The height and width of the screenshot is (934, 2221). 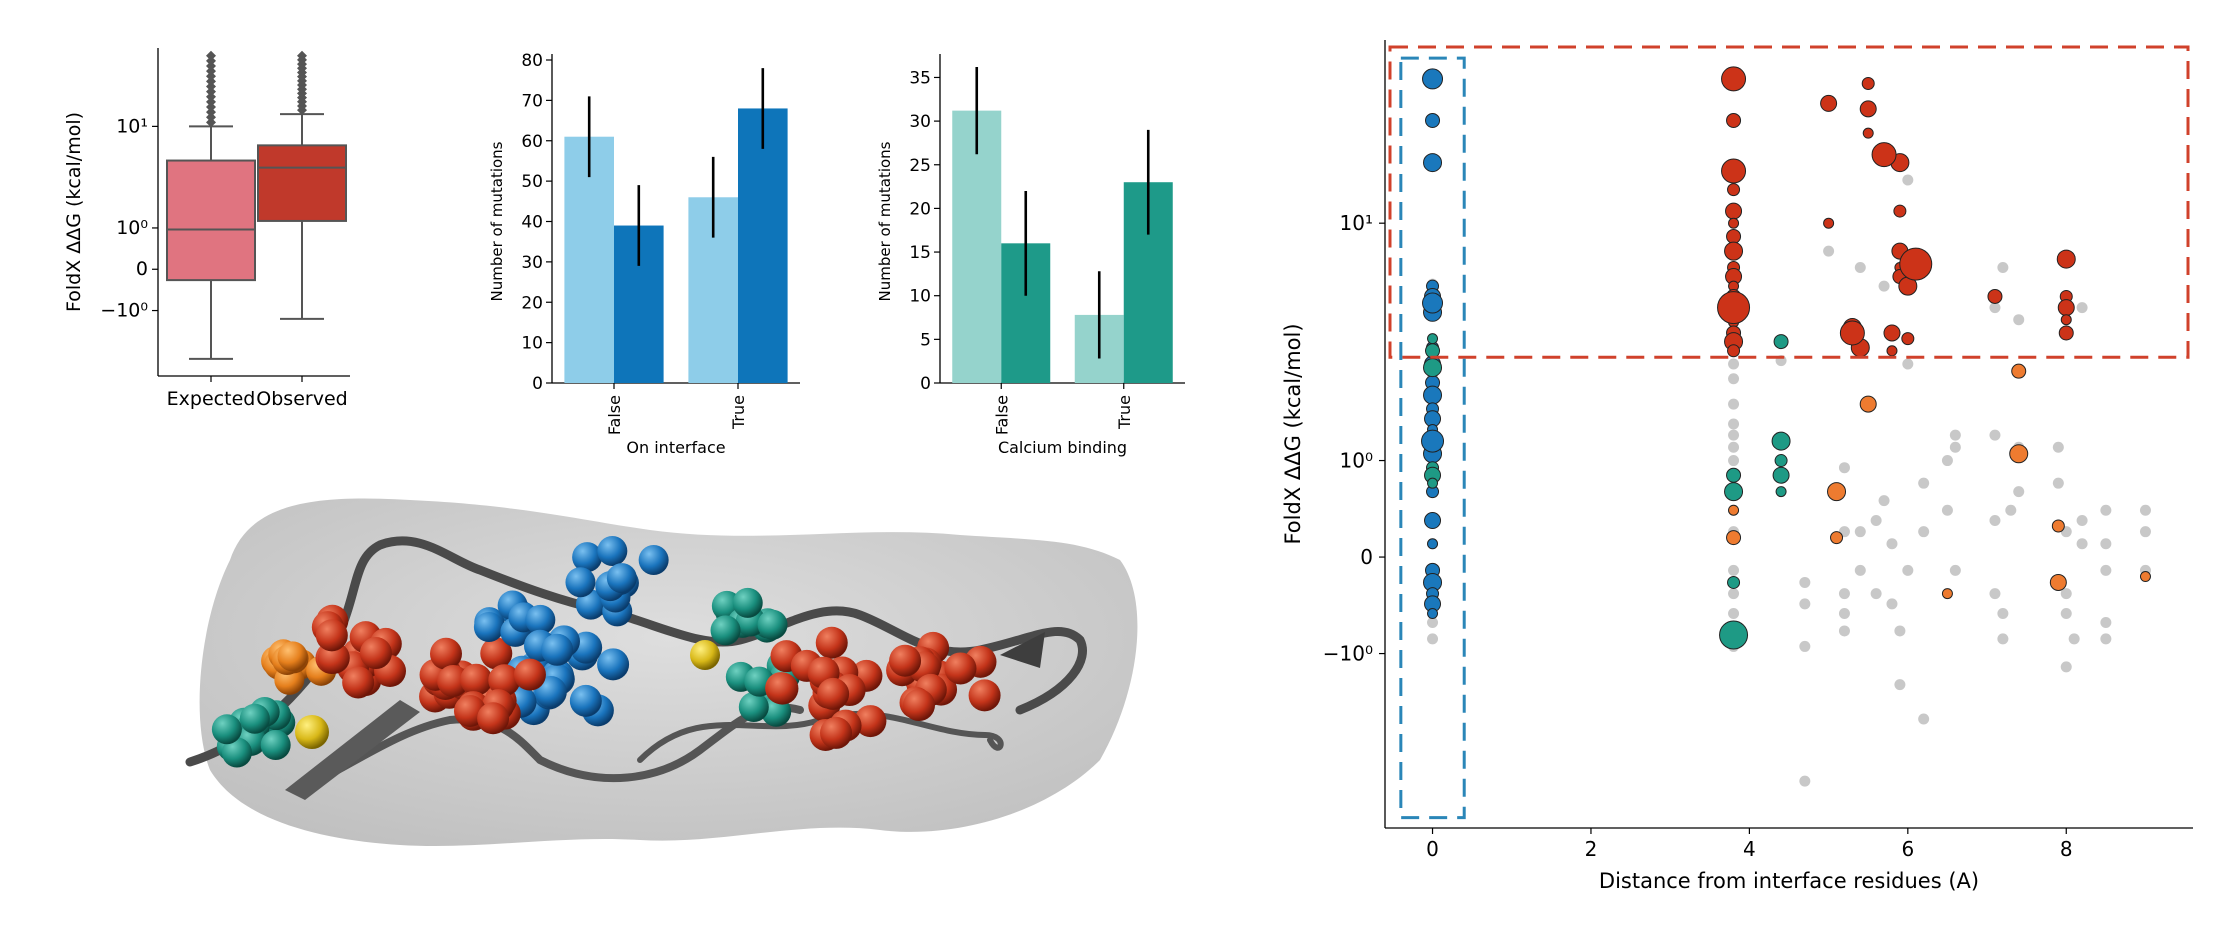 I want to click on highlight-box-red, so click(x=1789, y=202).